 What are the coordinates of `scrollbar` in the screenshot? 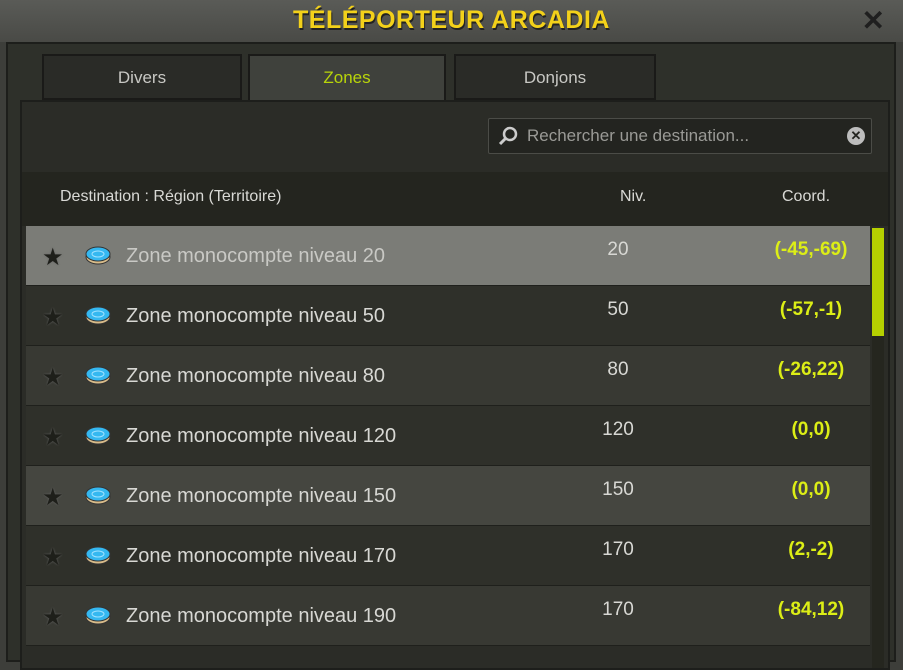 It's located at (878, 448).